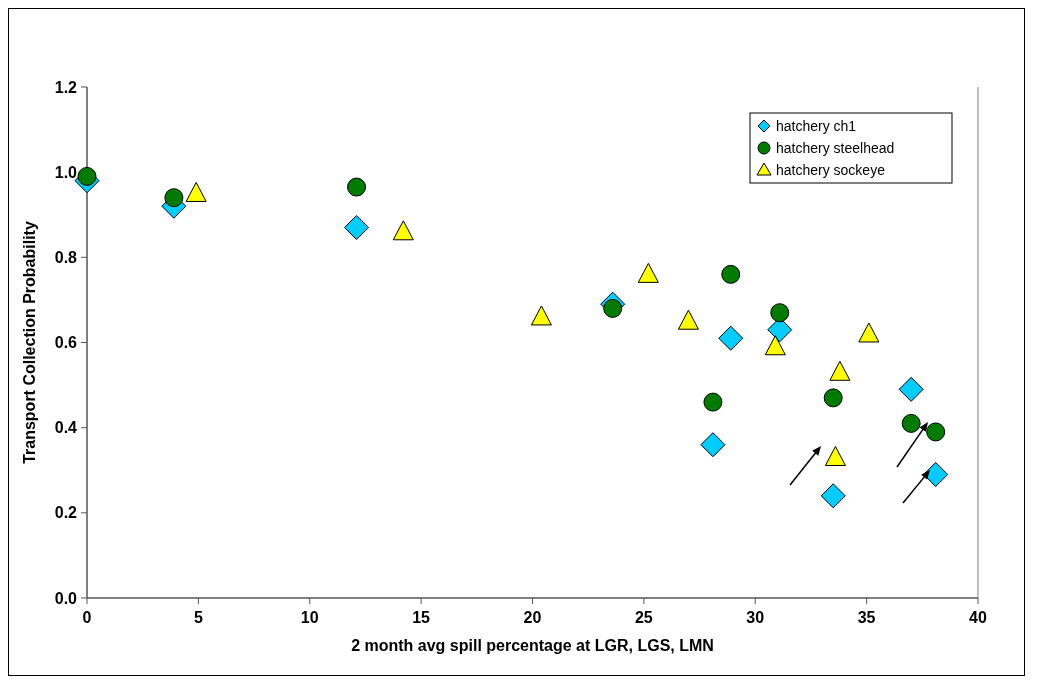 The image size is (1046, 684). Describe the element at coordinates (66, 257) in the screenshot. I see `y-tick-label: 0.8` at that location.